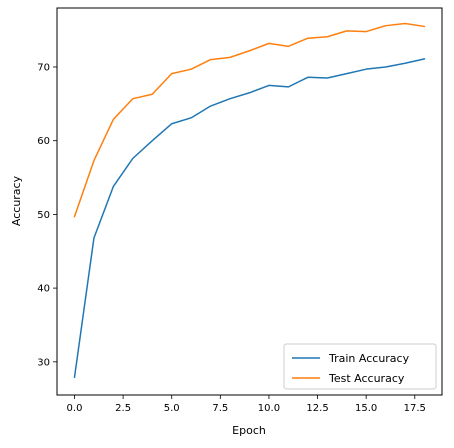 The image size is (454, 448). I want to click on y-tick-label: 50, so click(43, 215).